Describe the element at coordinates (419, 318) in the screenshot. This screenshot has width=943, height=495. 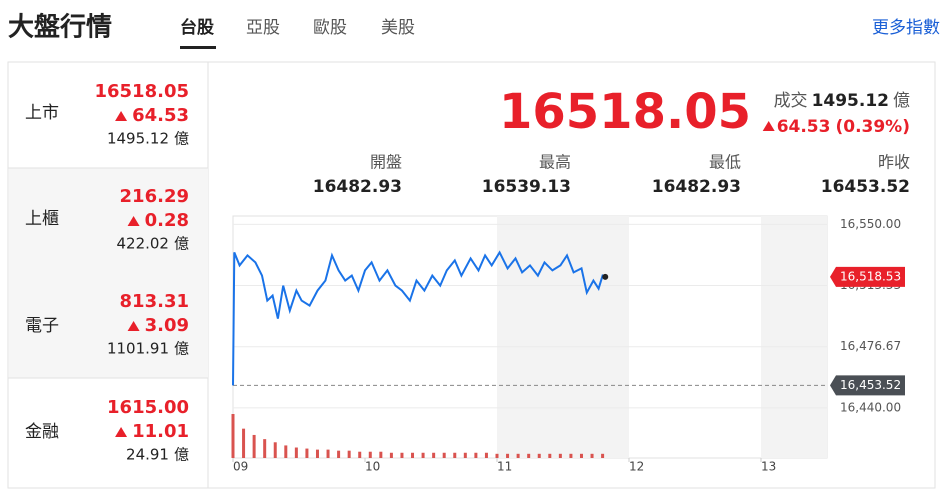
I see `price-line` at that location.